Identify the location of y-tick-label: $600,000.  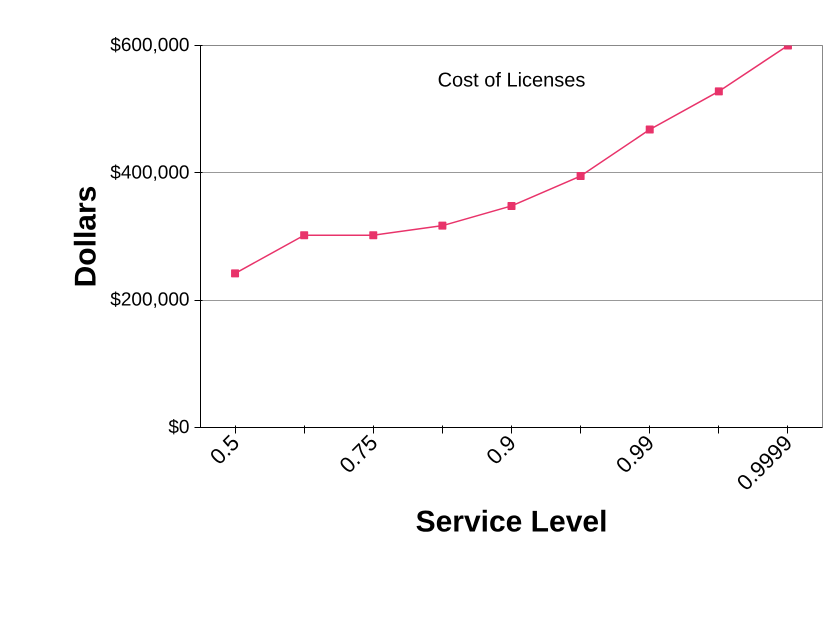
(150, 45).